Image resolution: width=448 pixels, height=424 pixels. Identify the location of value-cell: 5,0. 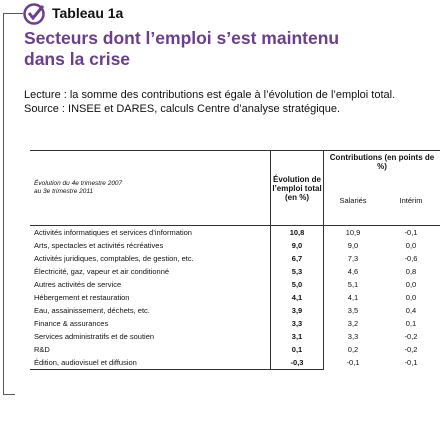
(297, 284).